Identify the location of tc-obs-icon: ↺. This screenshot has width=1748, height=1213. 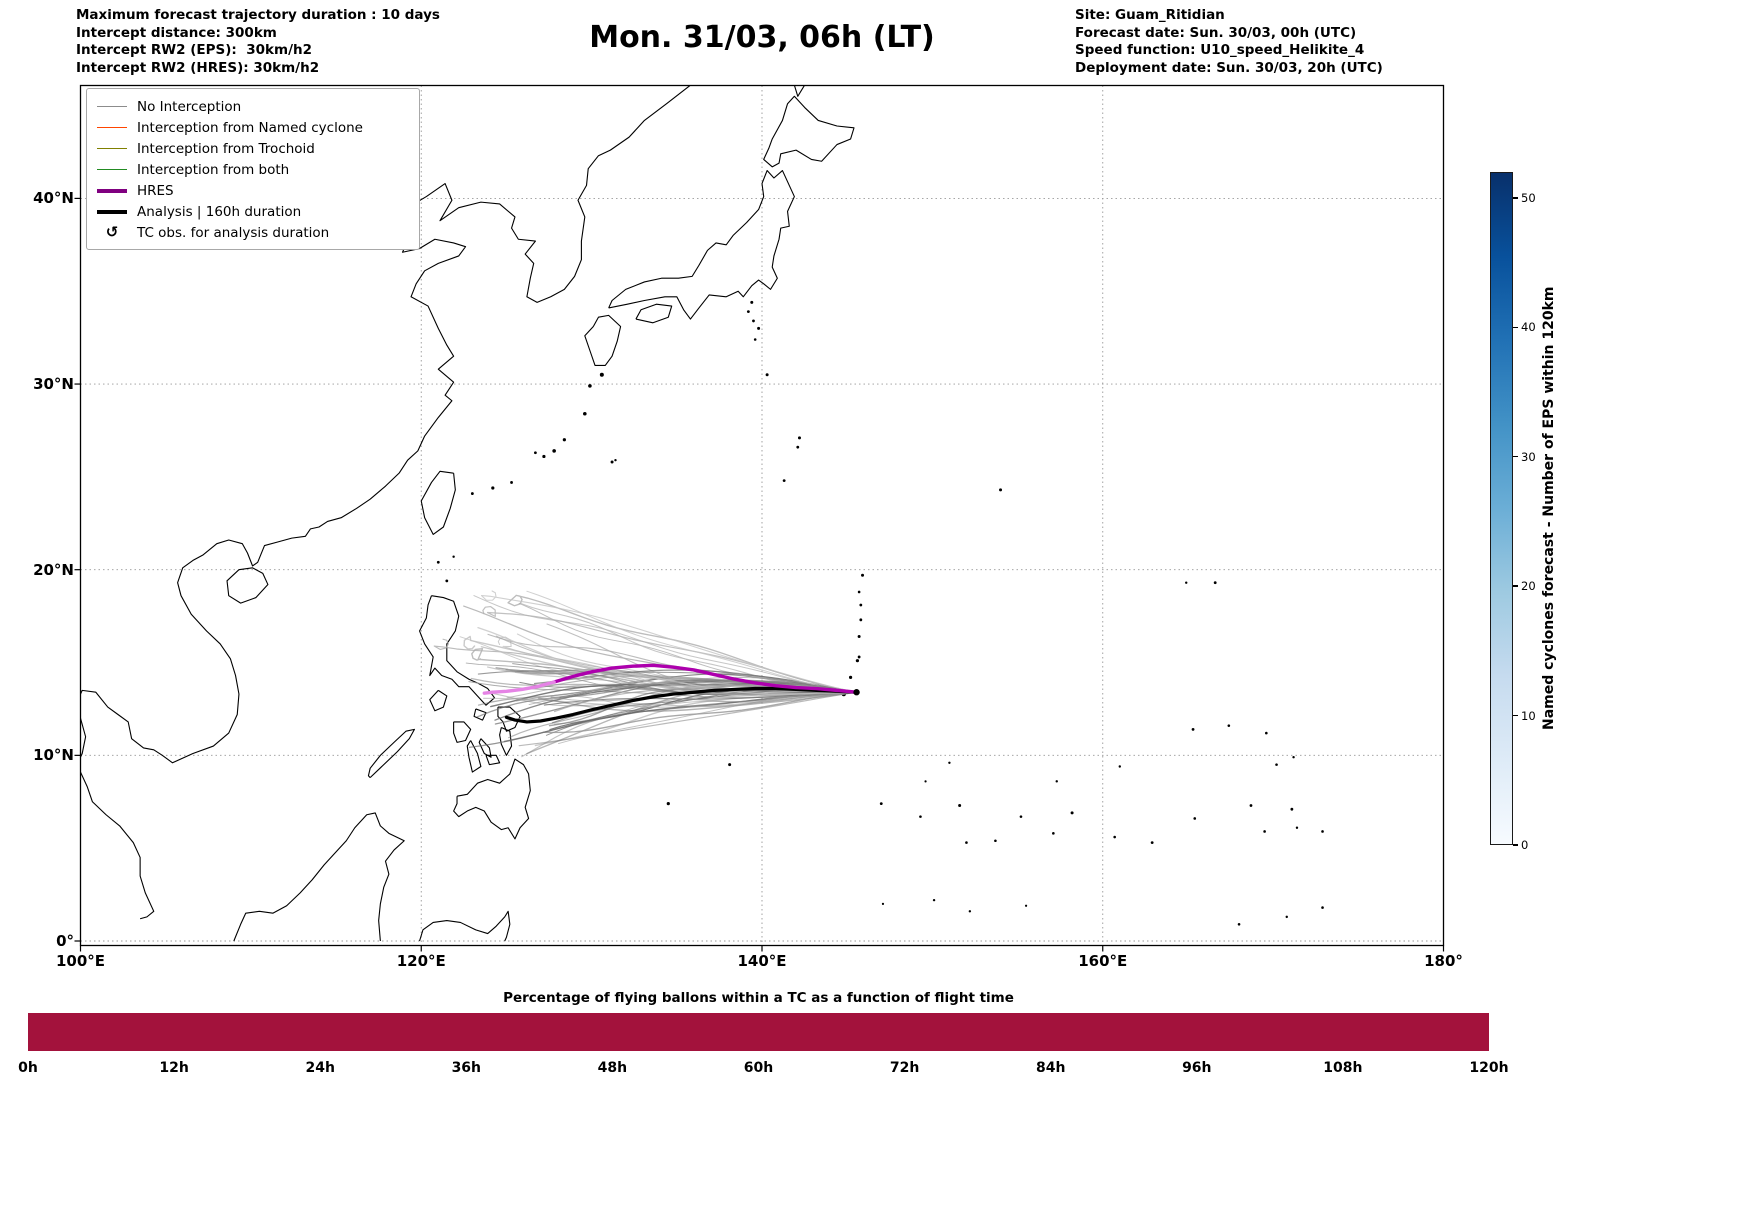
(112, 232).